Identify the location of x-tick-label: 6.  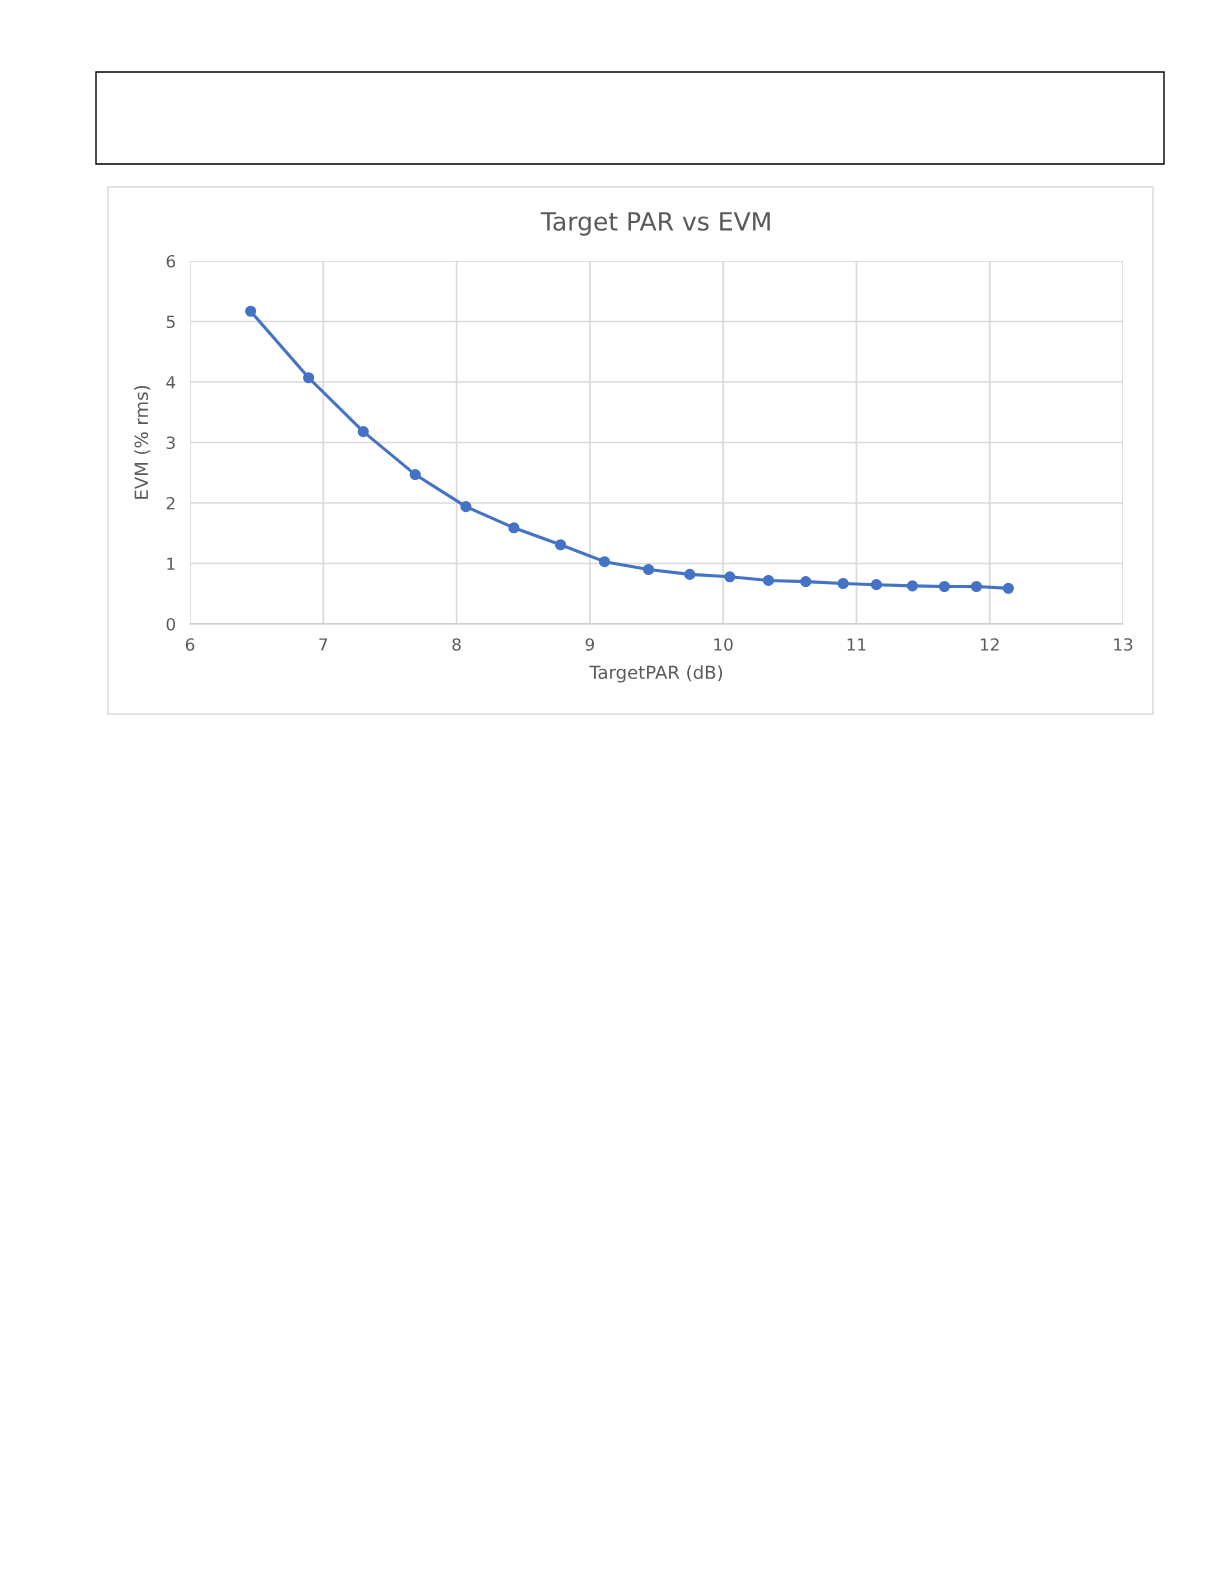
(190, 644).